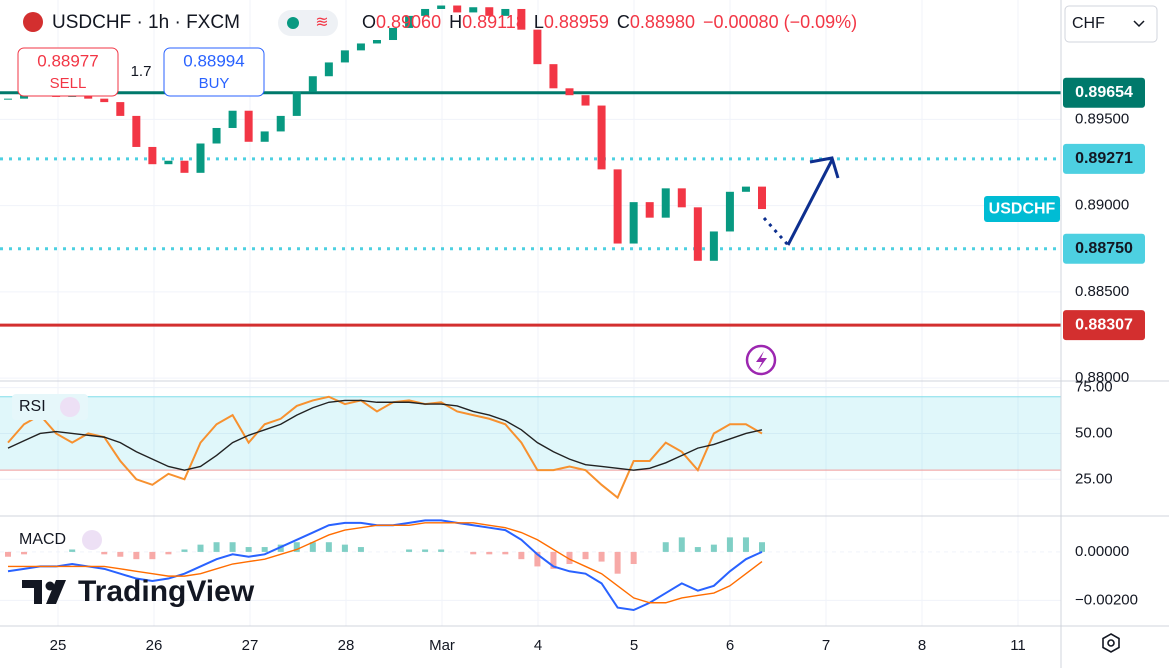 The height and width of the screenshot is (668, 1169). I want to click on spread: 1.7, so click(141, 71).